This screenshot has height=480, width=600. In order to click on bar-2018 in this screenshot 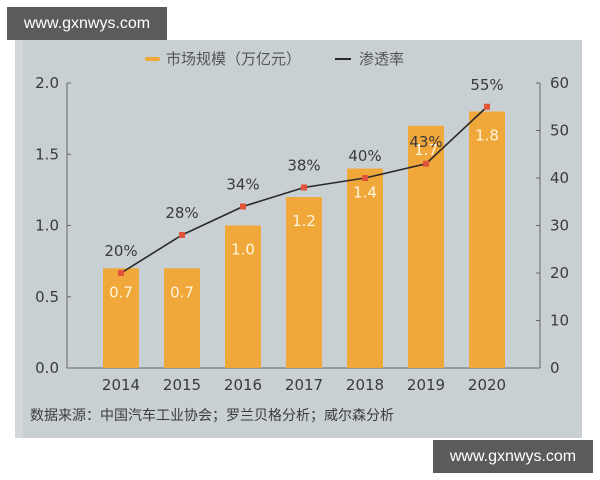, I will do `click(365, 268)`.